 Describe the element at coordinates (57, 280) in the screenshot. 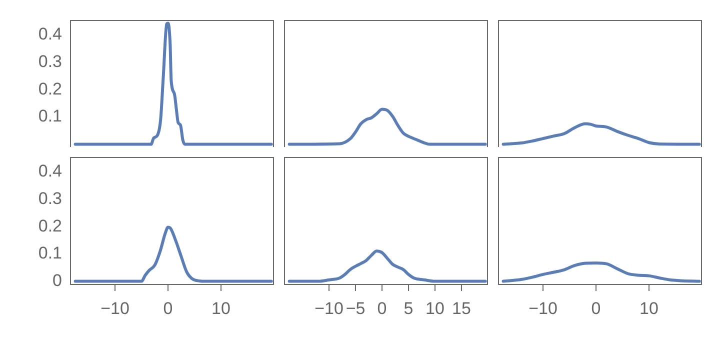

I see `y-tick-label: 0` at that location.